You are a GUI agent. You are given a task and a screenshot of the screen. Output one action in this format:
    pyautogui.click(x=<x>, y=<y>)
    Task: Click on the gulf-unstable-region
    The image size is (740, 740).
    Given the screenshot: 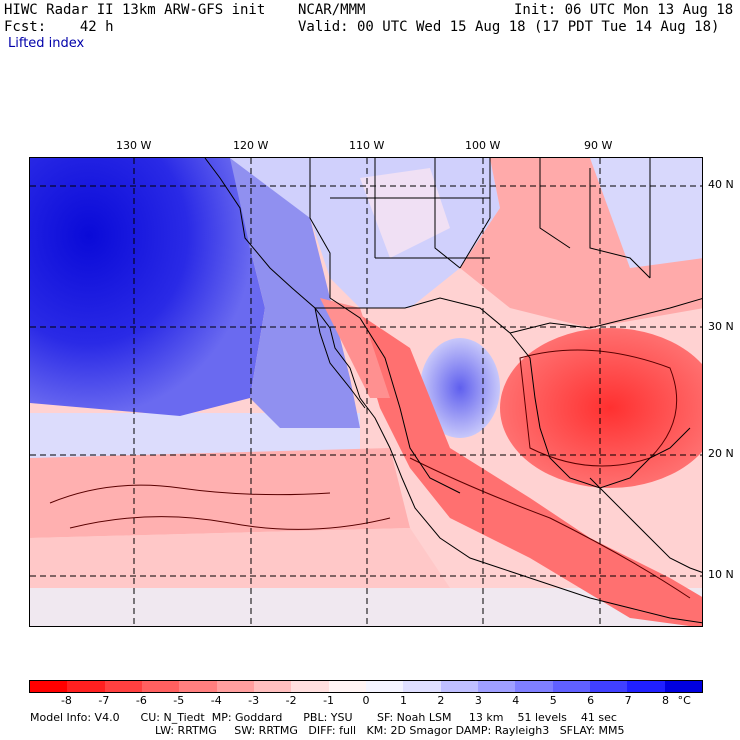 What is the action you would take?
    pyautogui.click(x=601, y=408)
    